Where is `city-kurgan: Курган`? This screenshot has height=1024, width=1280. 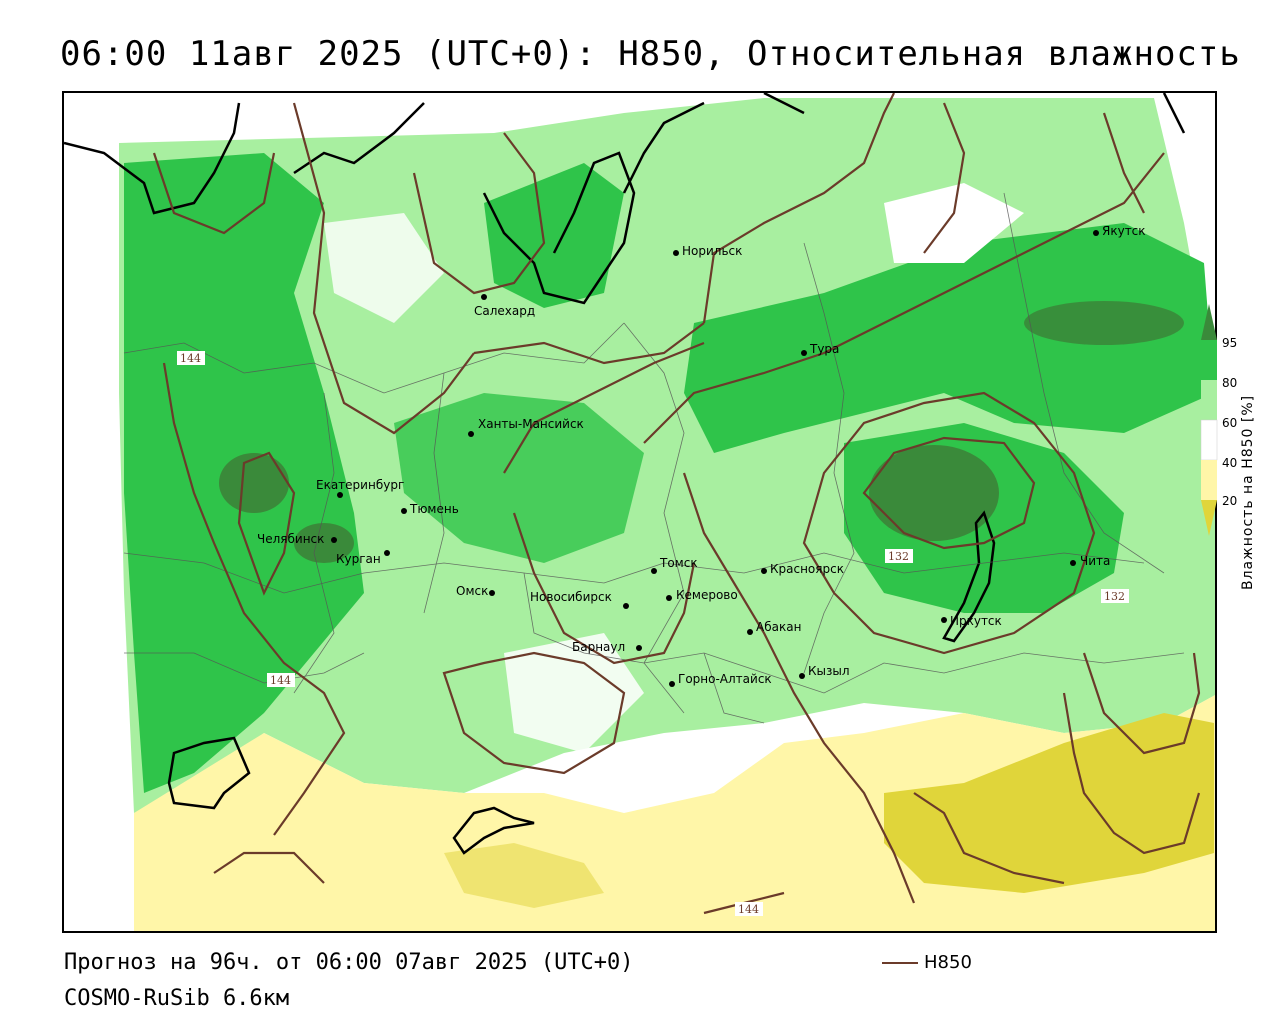 city-kurgan: Курган is located at coordinates (363, 558).